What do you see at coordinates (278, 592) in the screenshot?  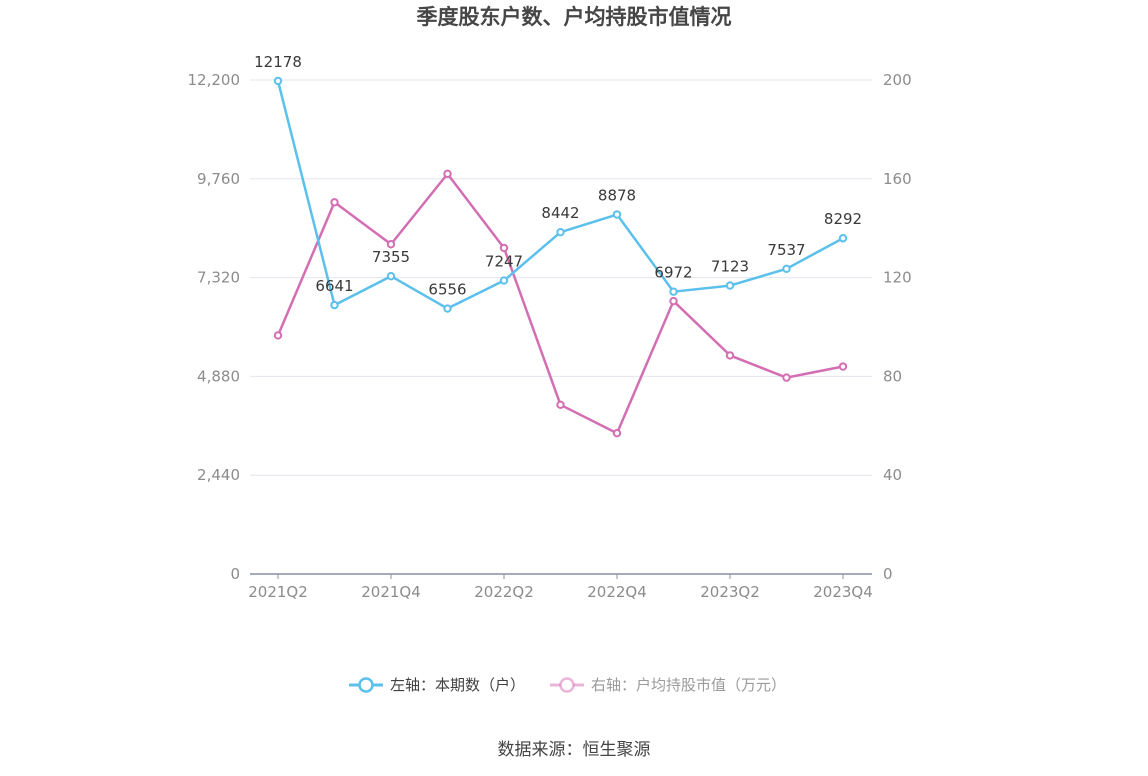 I see `x-tick-label: 2021Q2` at bounding box center [278, 592].